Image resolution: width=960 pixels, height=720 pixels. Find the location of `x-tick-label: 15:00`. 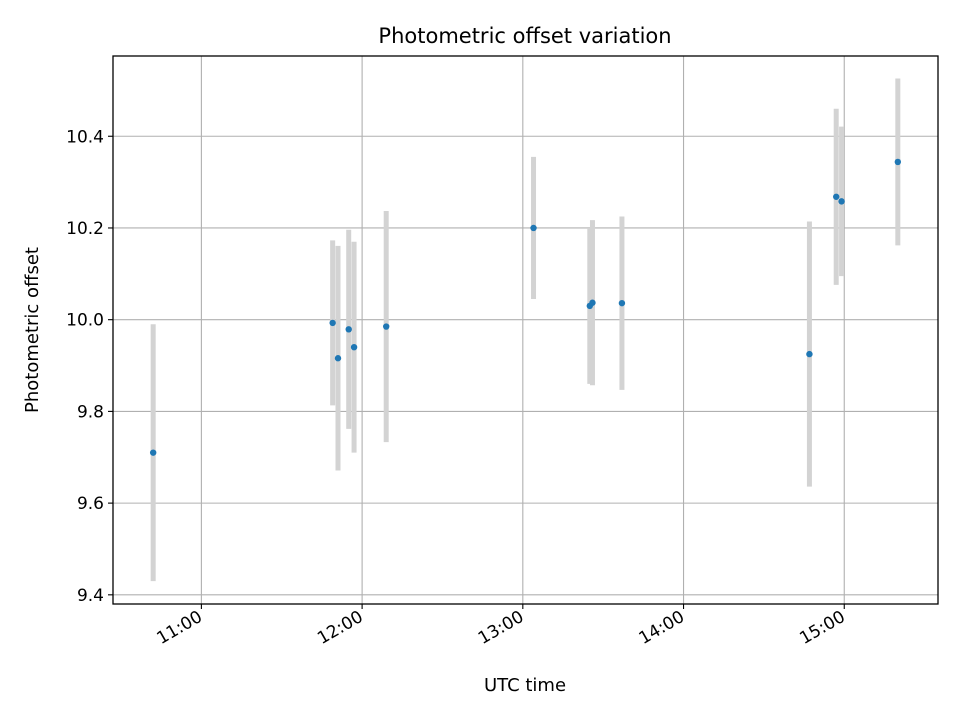

x-tick-label: 15:00 is located at coordinates (822, 628).